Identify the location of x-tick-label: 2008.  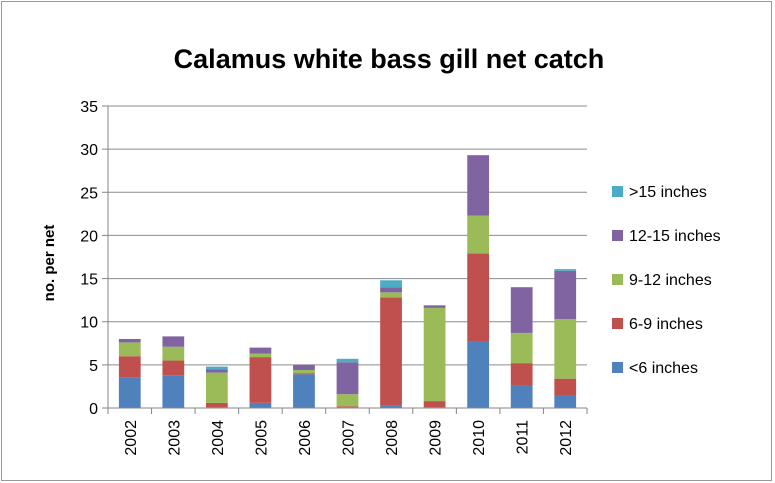
(392, 438).